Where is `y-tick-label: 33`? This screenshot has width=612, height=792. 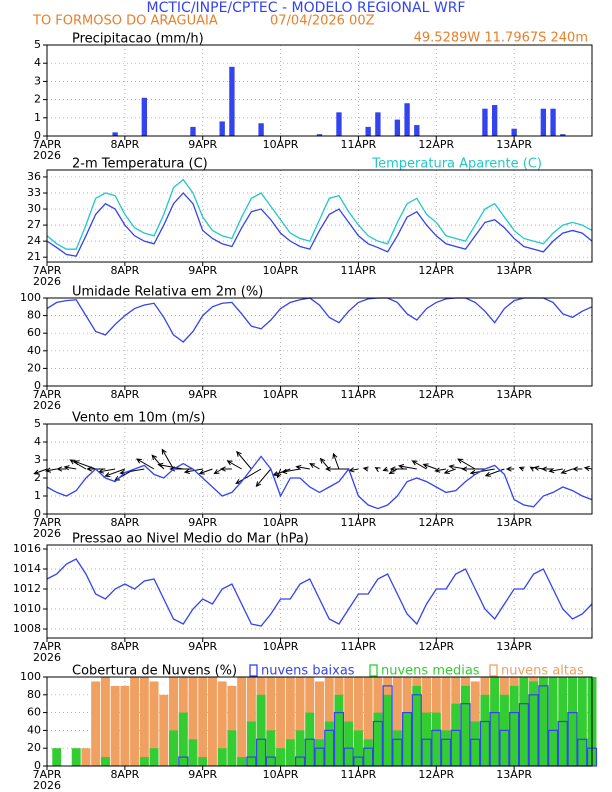 y-tick-label: 33 is located at coordinates (34, 192).